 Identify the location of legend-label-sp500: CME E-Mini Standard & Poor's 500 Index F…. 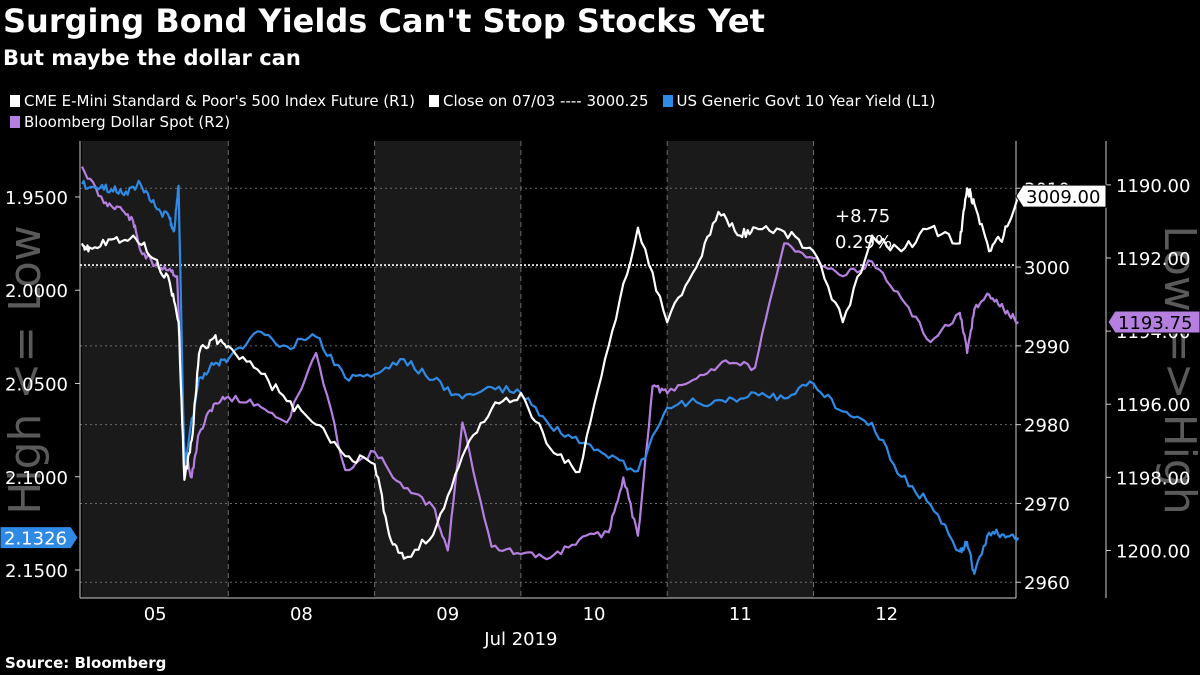
(219, 101).